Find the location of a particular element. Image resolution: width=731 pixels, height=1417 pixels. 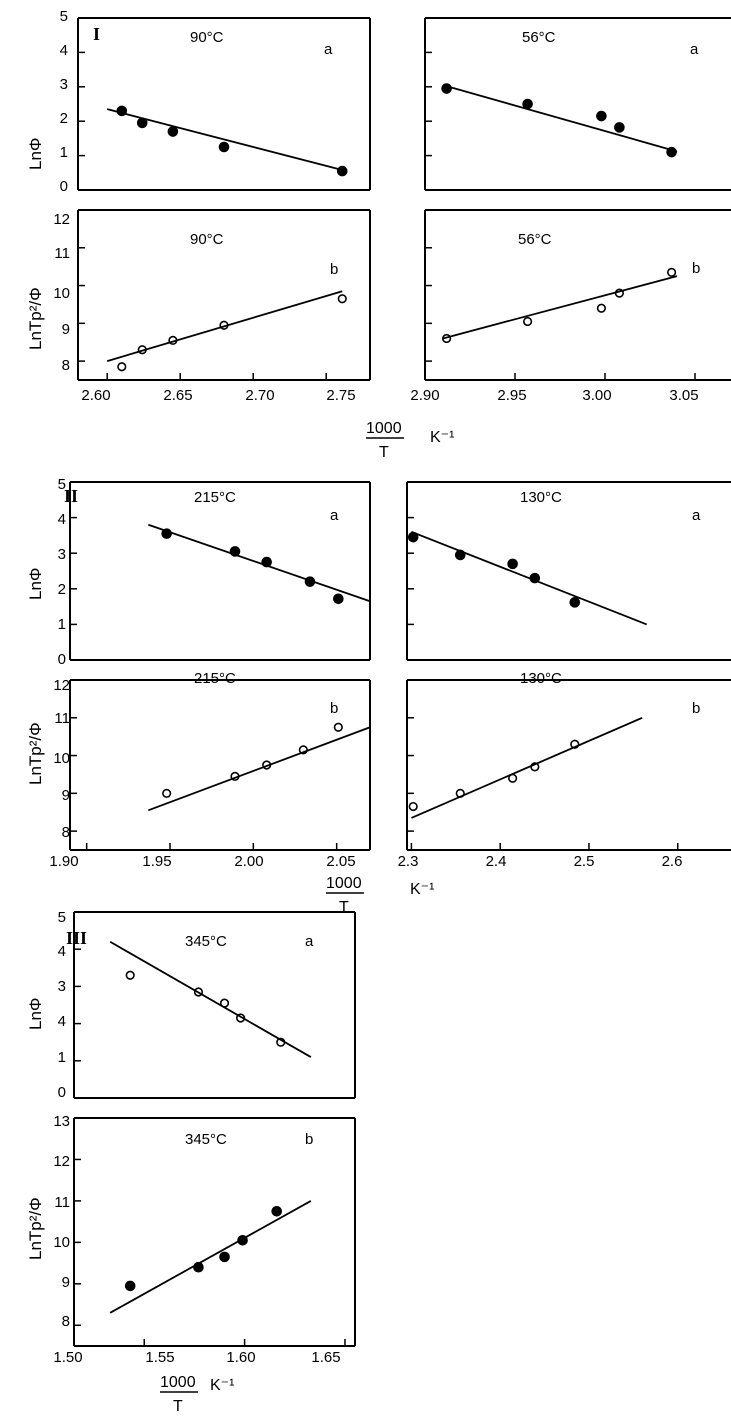

x-tick-label: 2.4 is located at coordinates (496, 861).